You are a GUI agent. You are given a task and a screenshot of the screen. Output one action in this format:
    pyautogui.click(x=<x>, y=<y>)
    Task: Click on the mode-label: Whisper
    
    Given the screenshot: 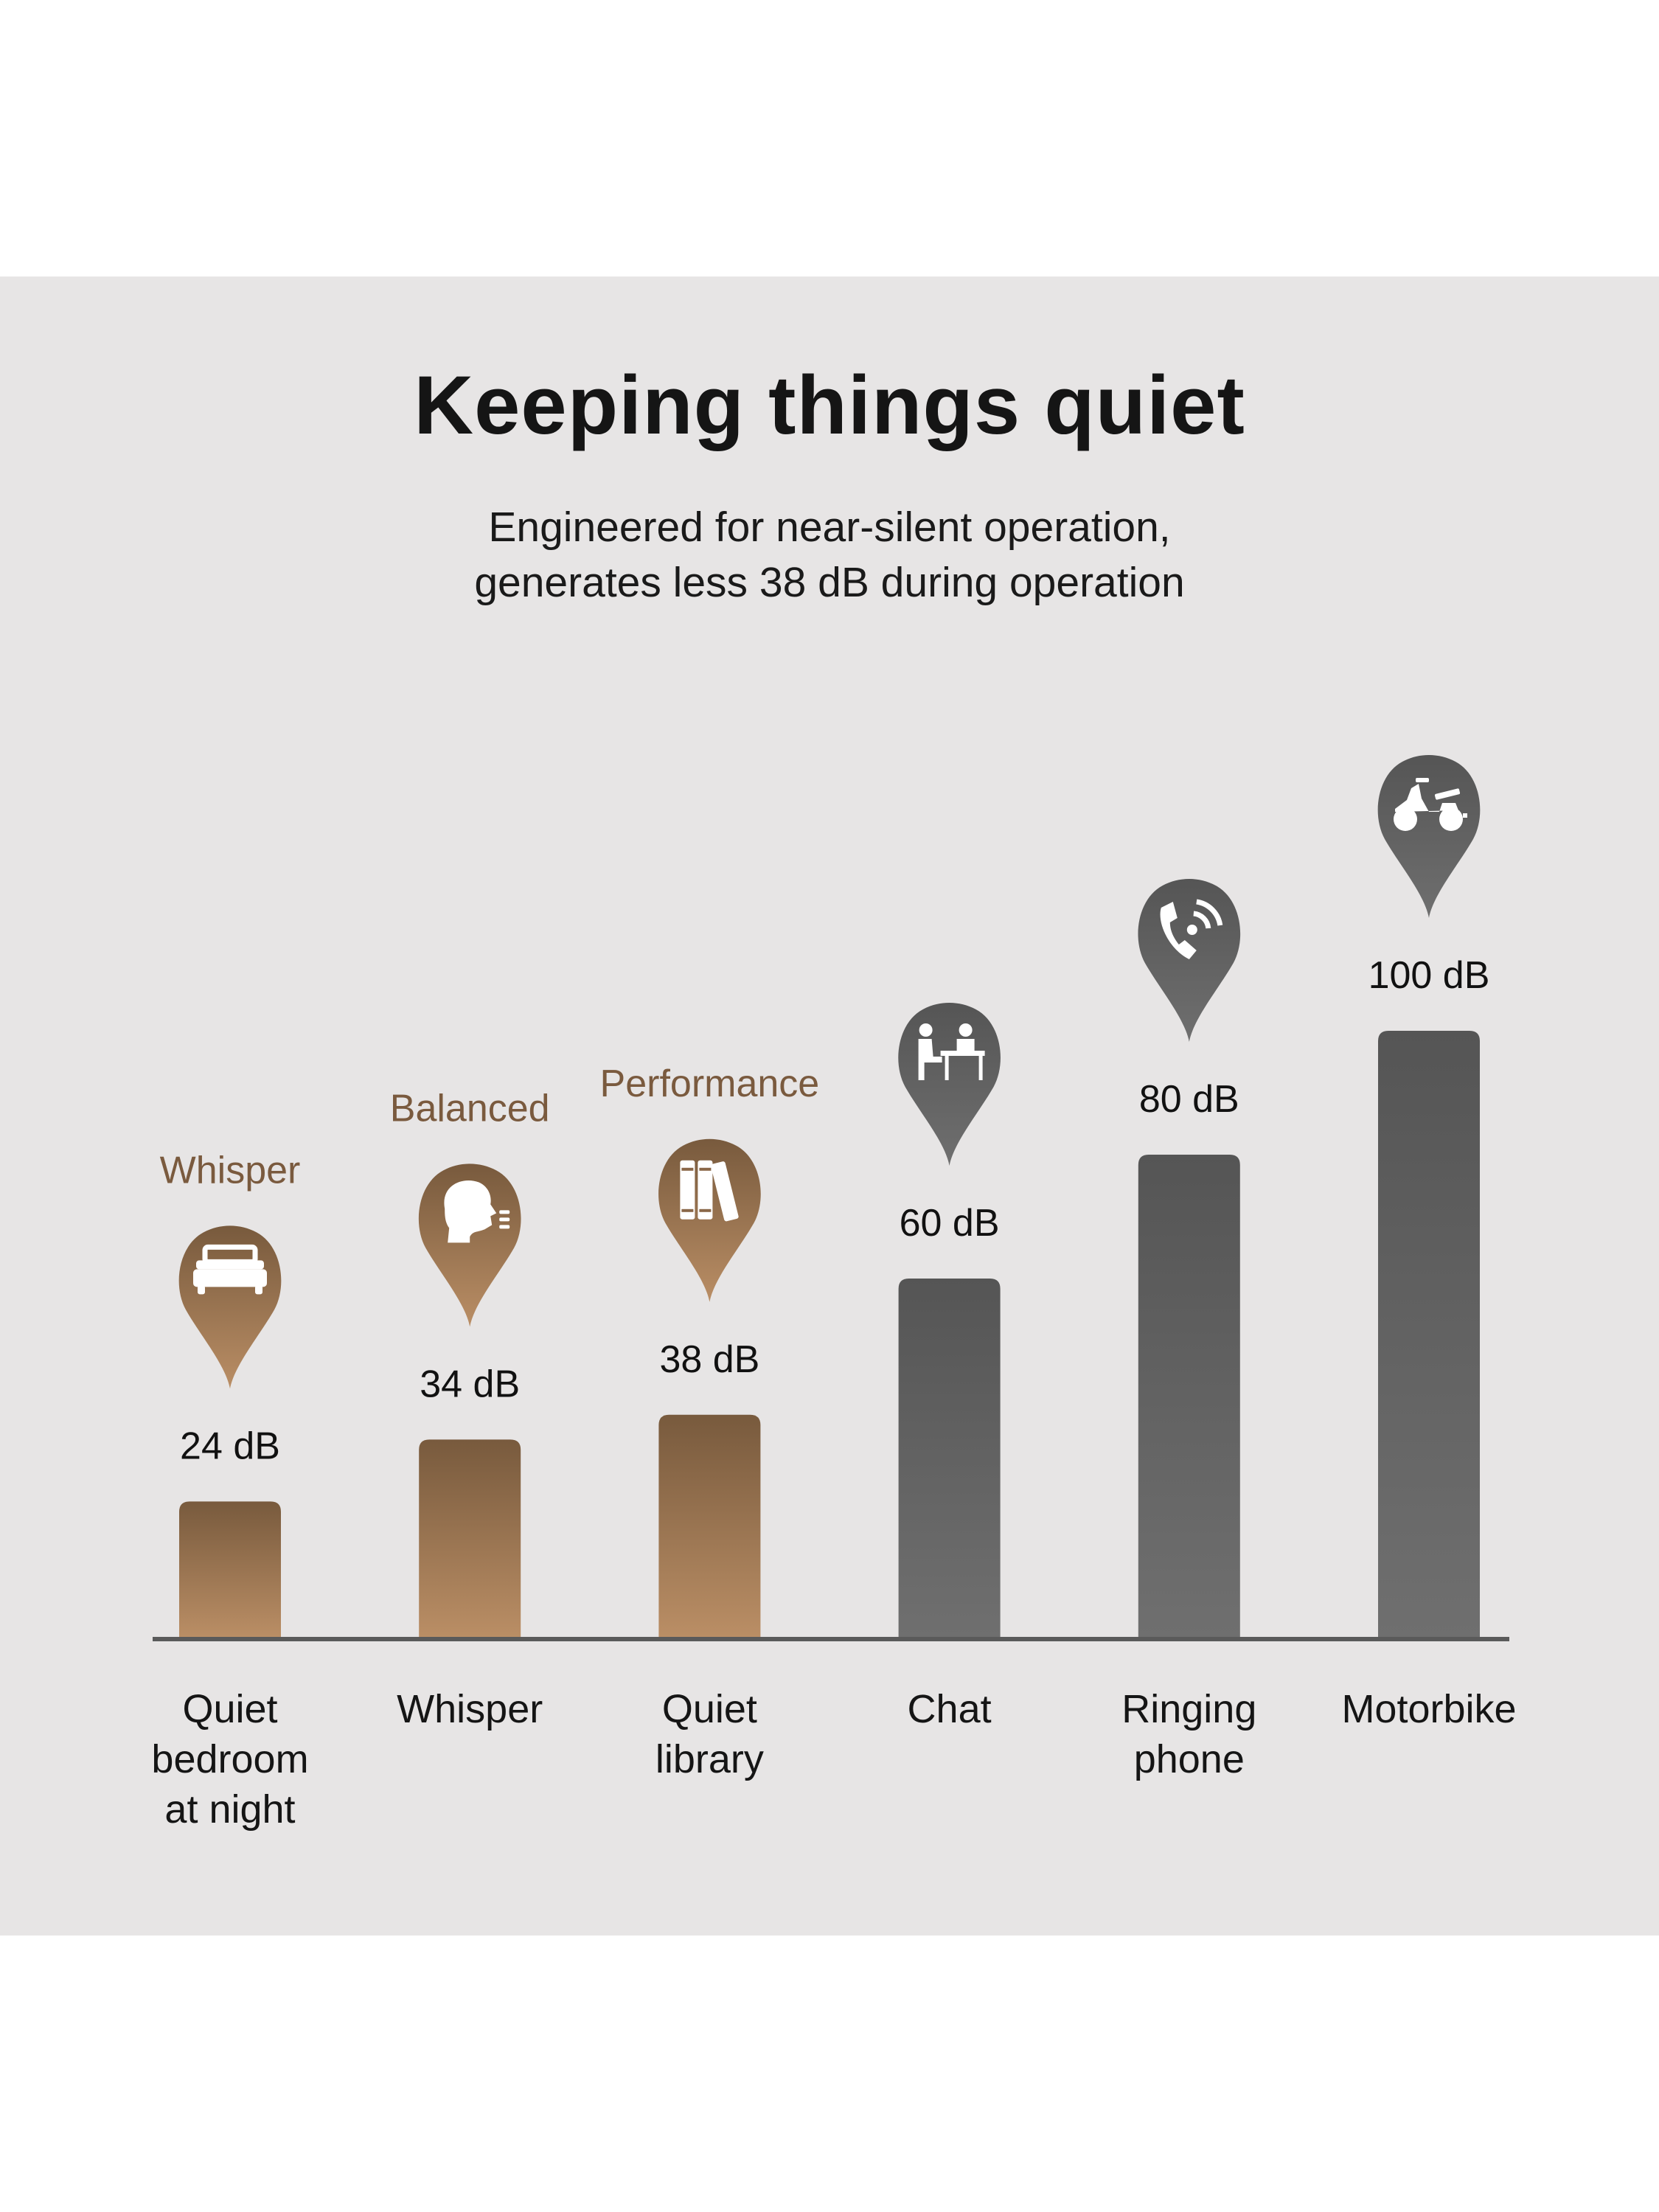 What is the action you would take?
    pyautogui.click(x=230, y=1170)
    